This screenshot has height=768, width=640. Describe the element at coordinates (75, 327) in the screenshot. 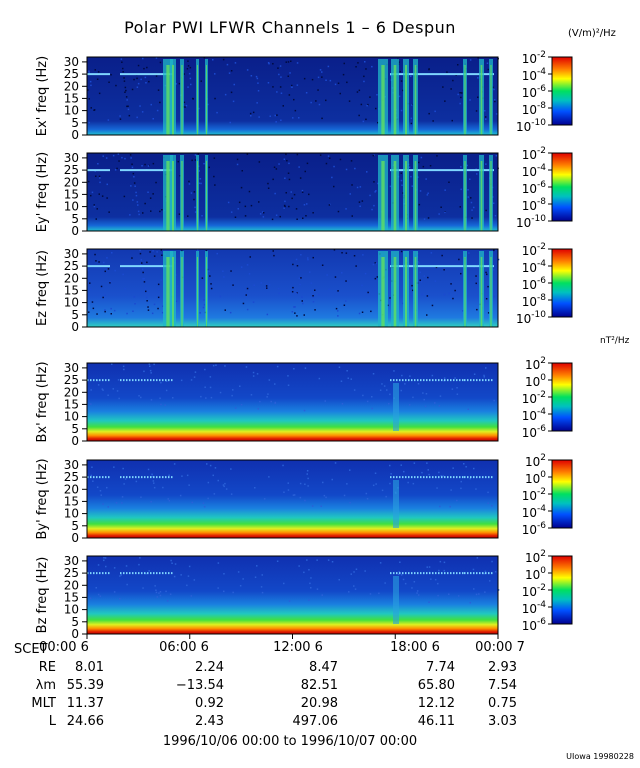

I see `y-tick-label: 0` at that location.